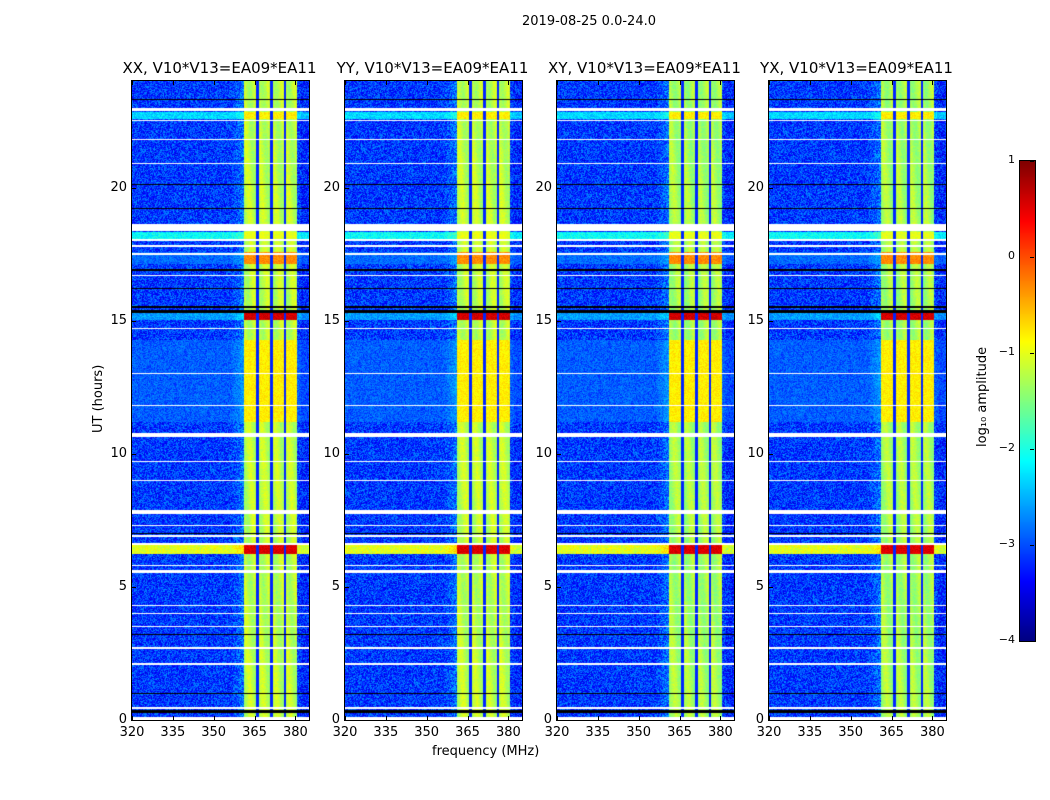  I want to click on panel-title: XY, V10*V13=EA09*EA11, so click(644, 68).